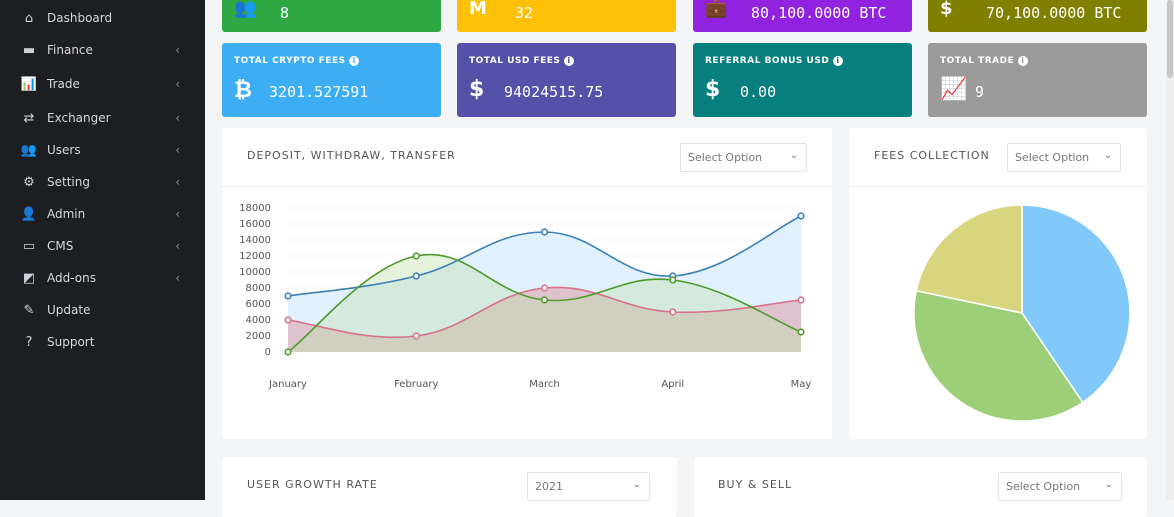  What do you see at coordinates (758, 92) in the screenshot?
I see `card-value: 0.00` at bounding box center [758, 92].